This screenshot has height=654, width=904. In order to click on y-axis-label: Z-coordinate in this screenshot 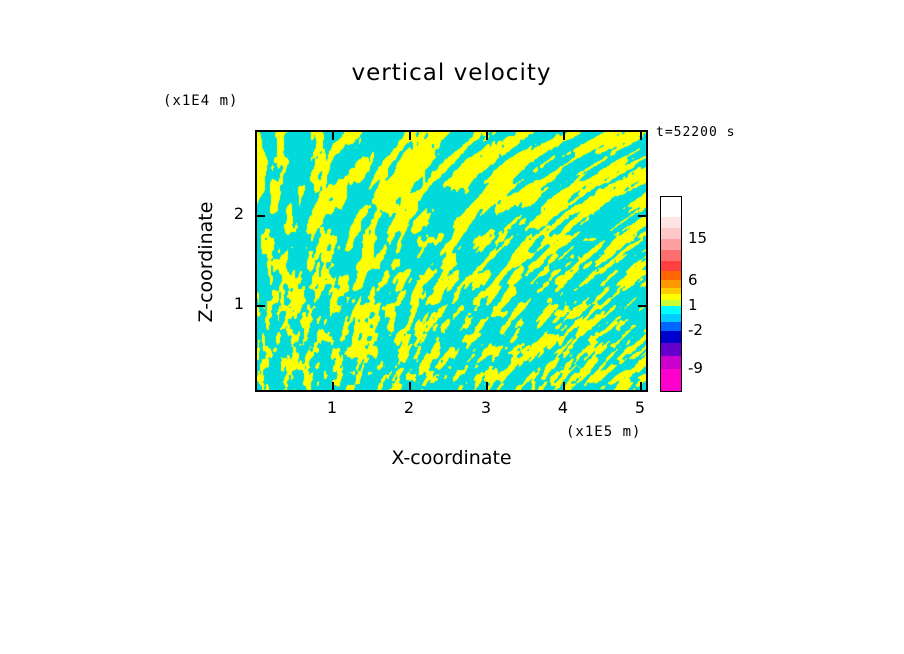, I will do `click(206, 262)`.